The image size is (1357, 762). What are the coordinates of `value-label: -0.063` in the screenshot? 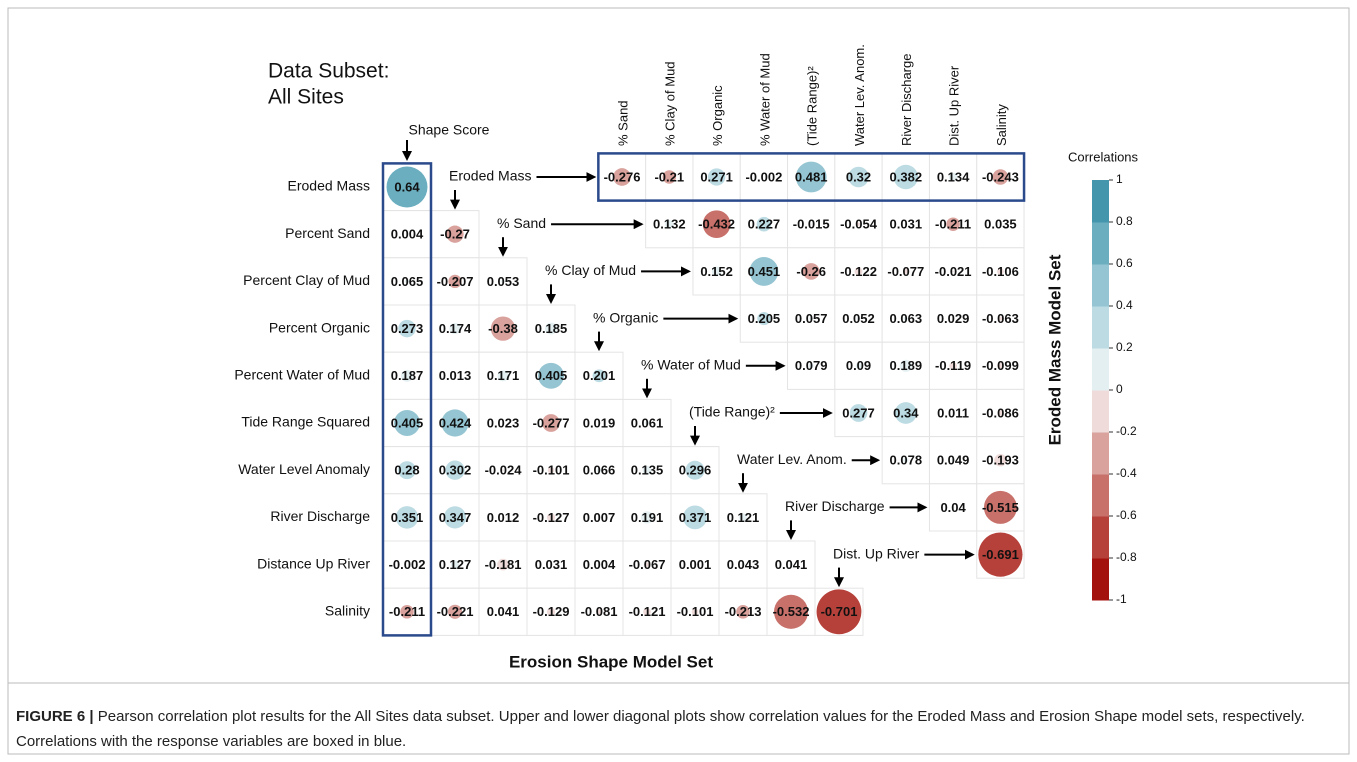 It's located at (1000, 318).